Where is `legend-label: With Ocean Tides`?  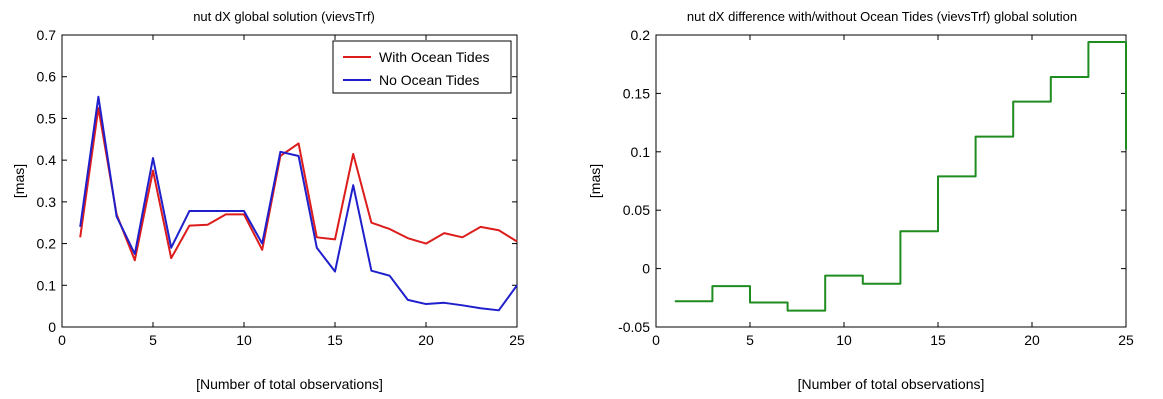
legend-label: With Ocean Tides is located at coordinates (434, 57).